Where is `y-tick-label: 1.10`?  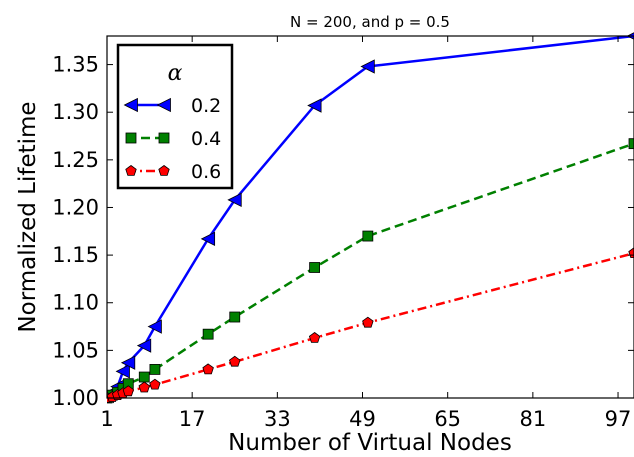
y-tick-label: 1.10 is located at coordinates (75, 303).